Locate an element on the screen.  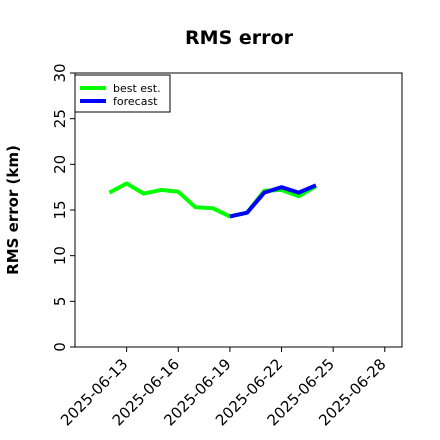
y-tick-label: 15 is located at coordinates (60, 209).